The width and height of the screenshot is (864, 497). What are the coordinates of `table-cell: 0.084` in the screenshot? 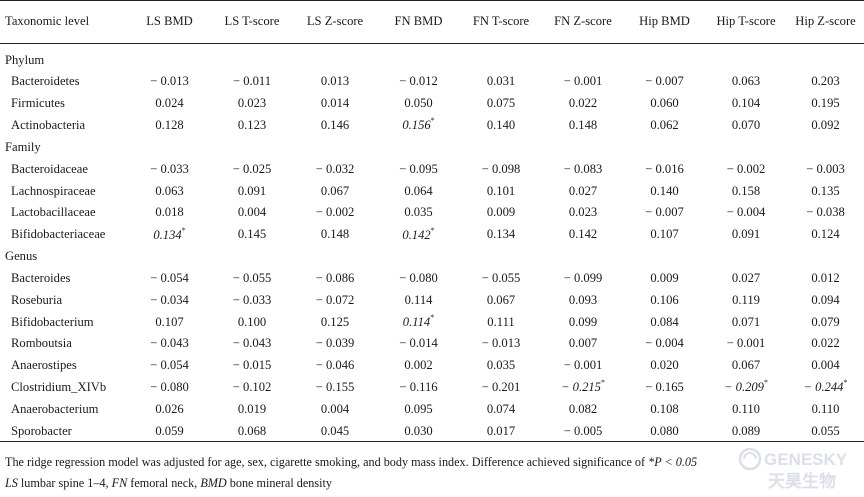 It's located at (664, 322).